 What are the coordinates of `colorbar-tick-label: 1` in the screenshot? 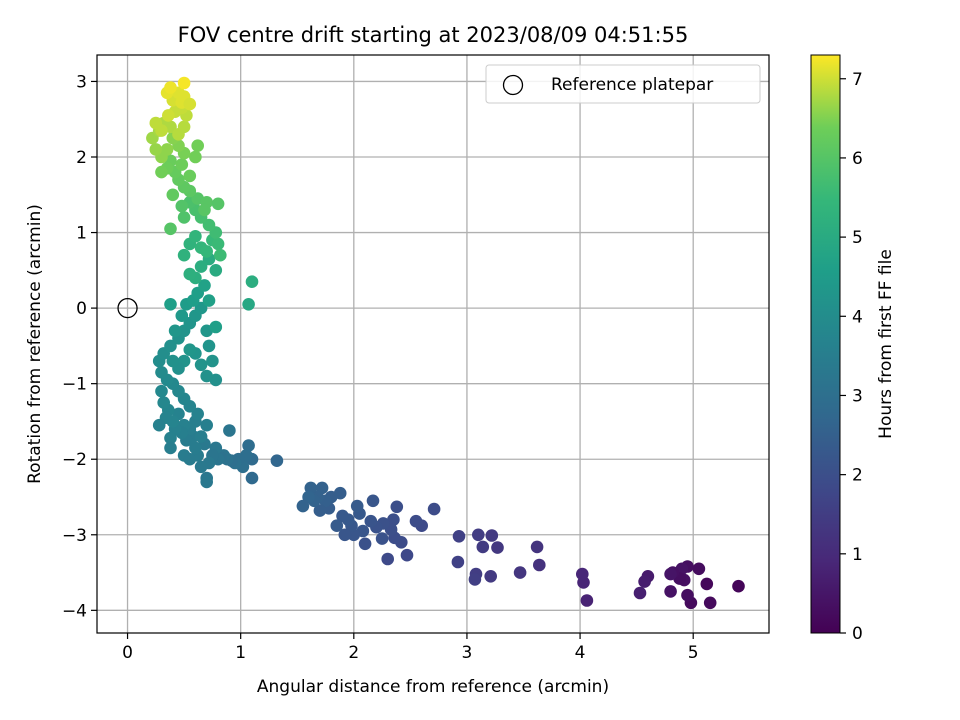 It's located at (857, 555).